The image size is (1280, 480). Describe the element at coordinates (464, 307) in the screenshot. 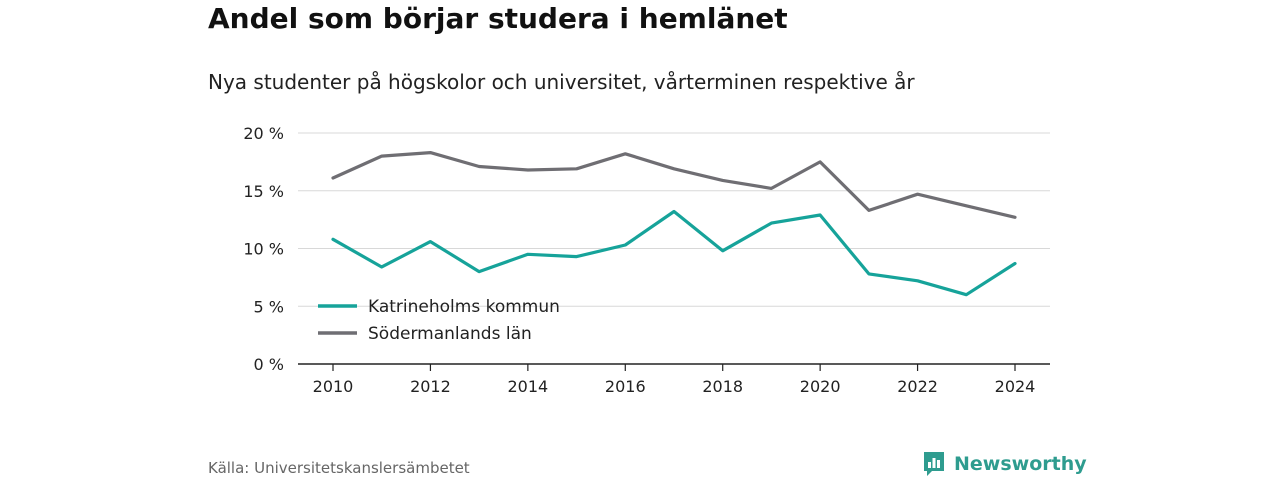

I see `legend-label: Katrineholms kommun` at that location.